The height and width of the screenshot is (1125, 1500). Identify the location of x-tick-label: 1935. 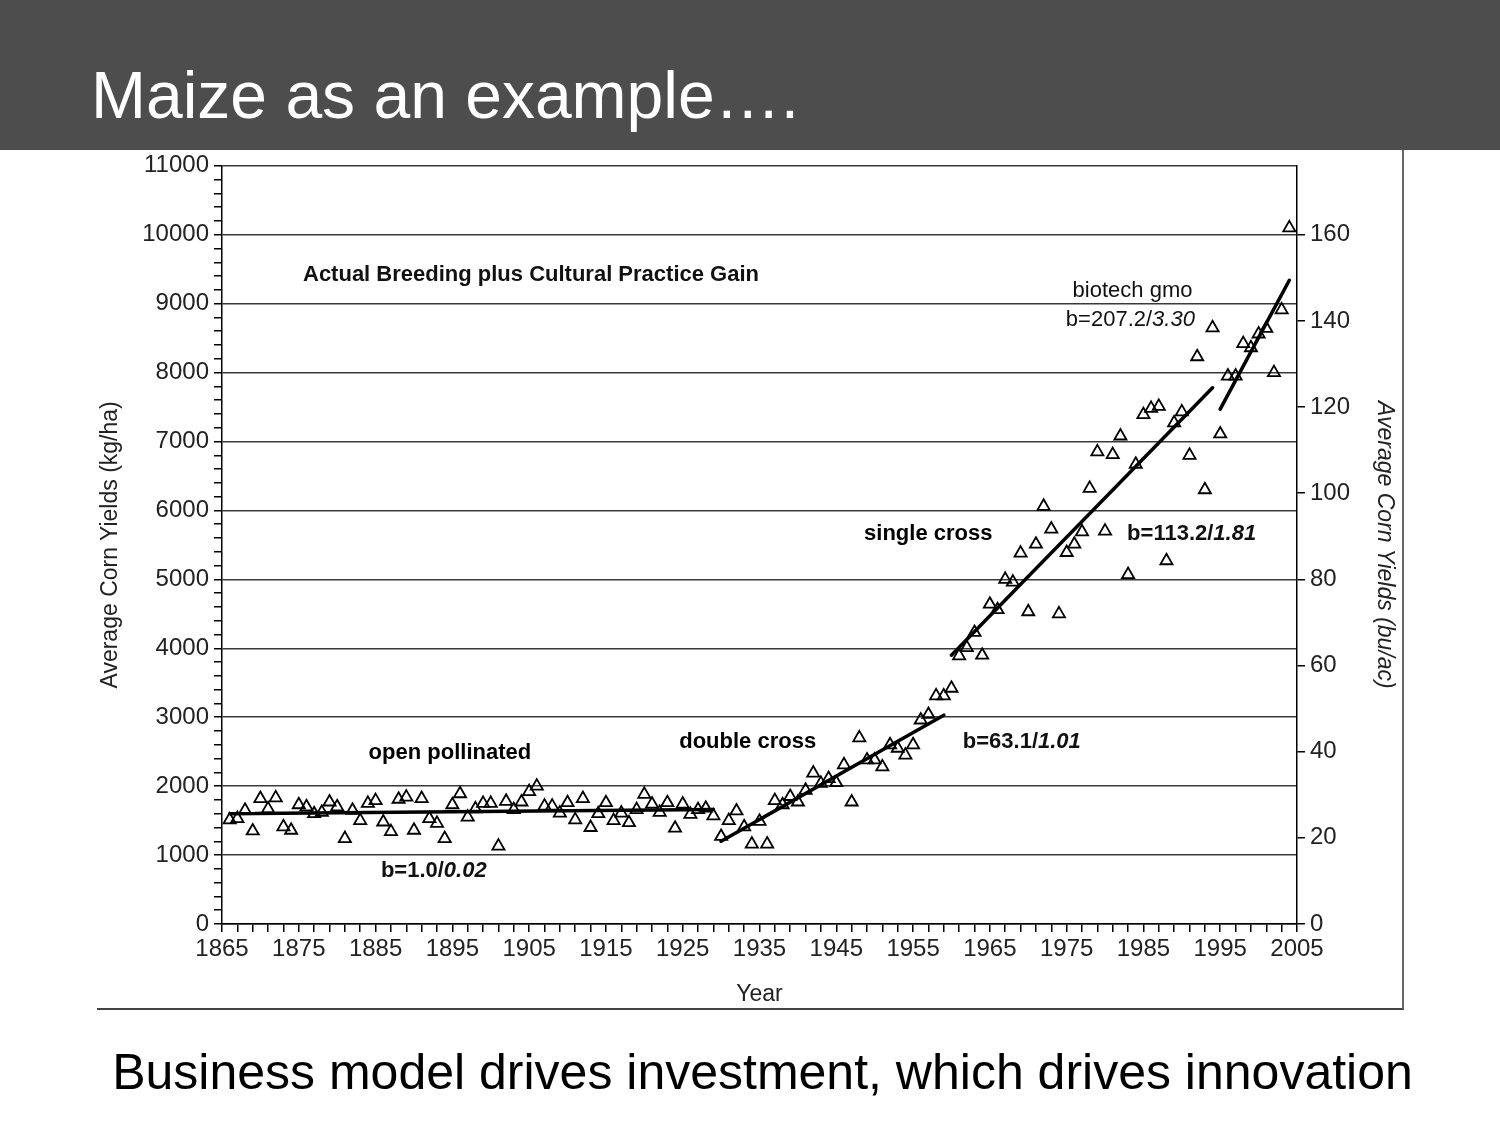
(759, 948).